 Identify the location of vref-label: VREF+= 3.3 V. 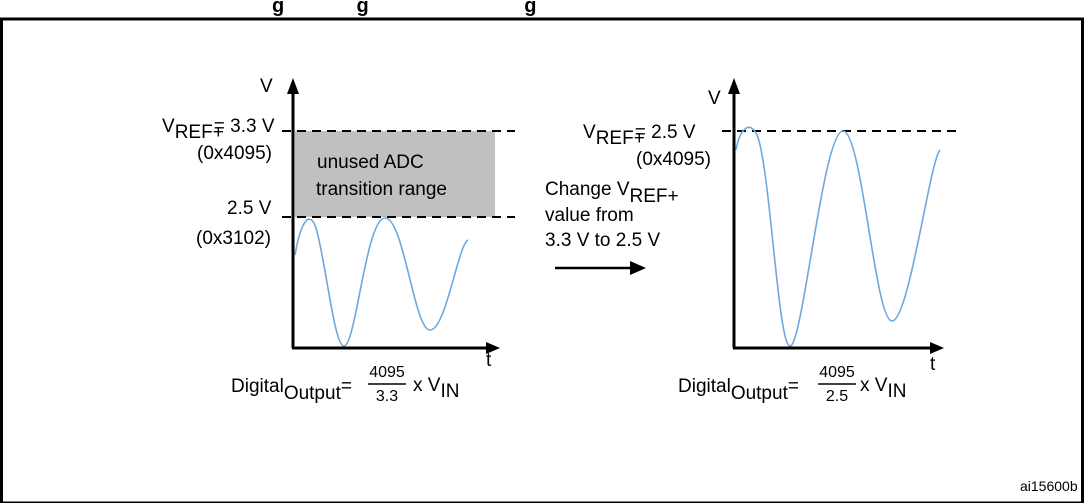
(218, 129).